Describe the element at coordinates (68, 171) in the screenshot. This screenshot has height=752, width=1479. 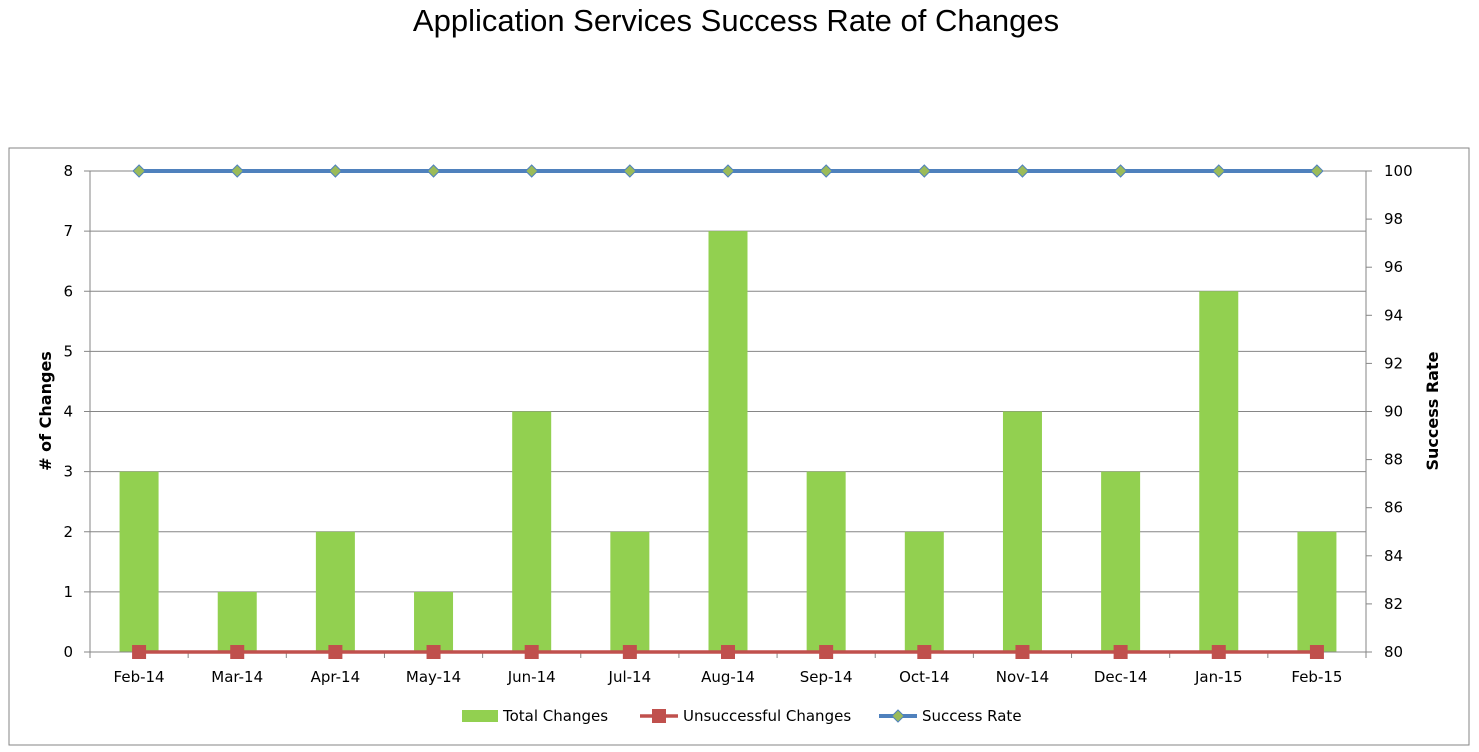
I see `y-tick-label: 8` at that location.